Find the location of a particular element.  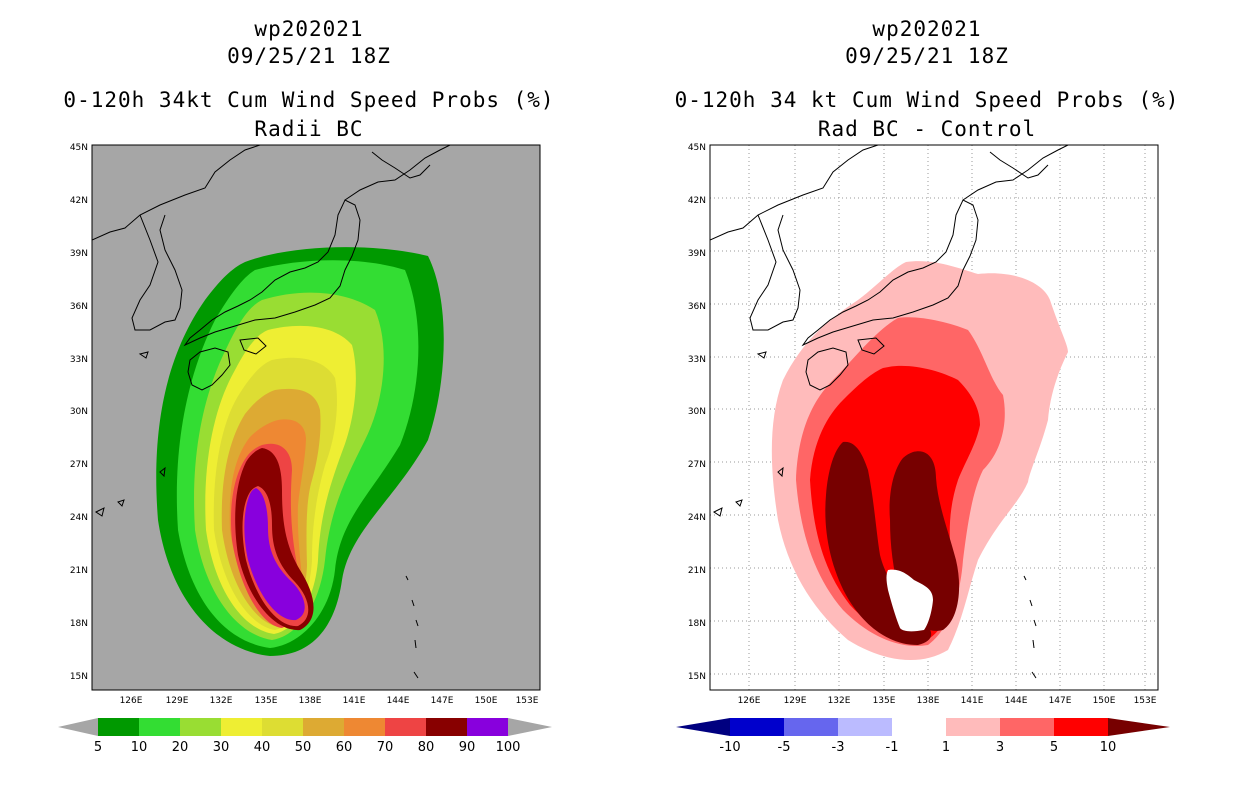

right-product-title: 0-120h 34 kt Cum Wind Speed Probs (%) is located at coordinates (927, 100).